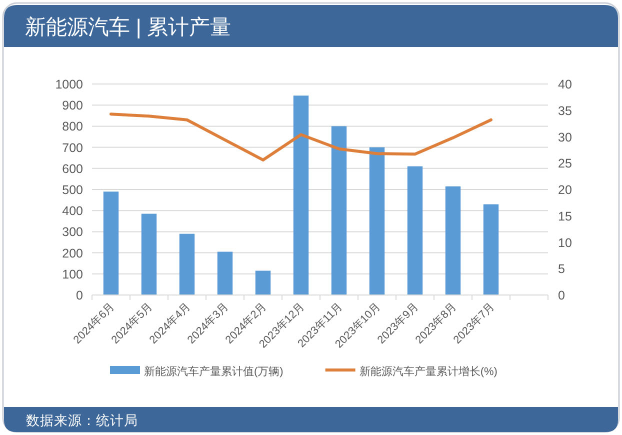 Image resolution: width=622 pixels, height=435 pixels. Describe the element at coordinates (565, 216) in the screenshot. I see `y2tick: 15` at that location.